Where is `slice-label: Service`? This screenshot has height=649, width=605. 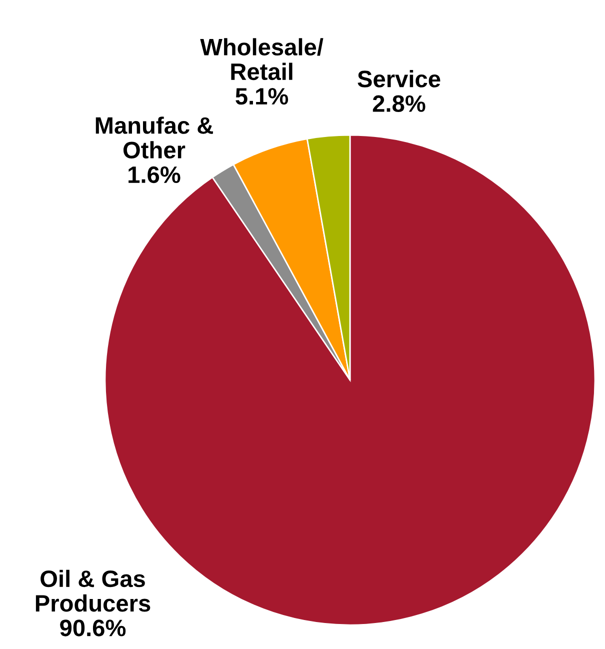
slice-label: Service is located at coordinates (399, 79).